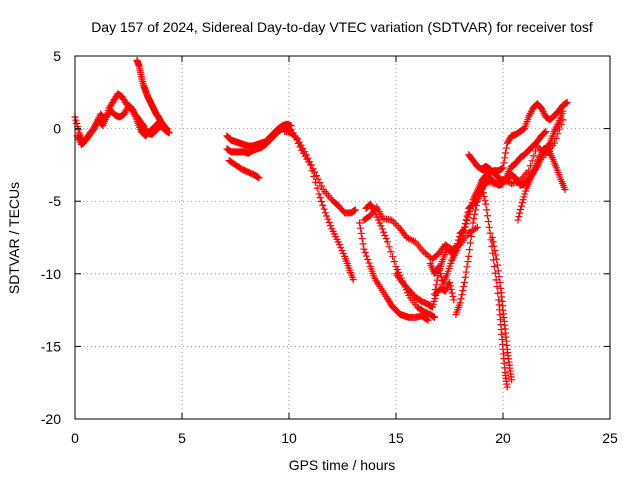 This screenshot has width=640, height=480. Describe the element at coordinates (57, 129) in the screenshot. I see `y-tick-label: 0` at that location.